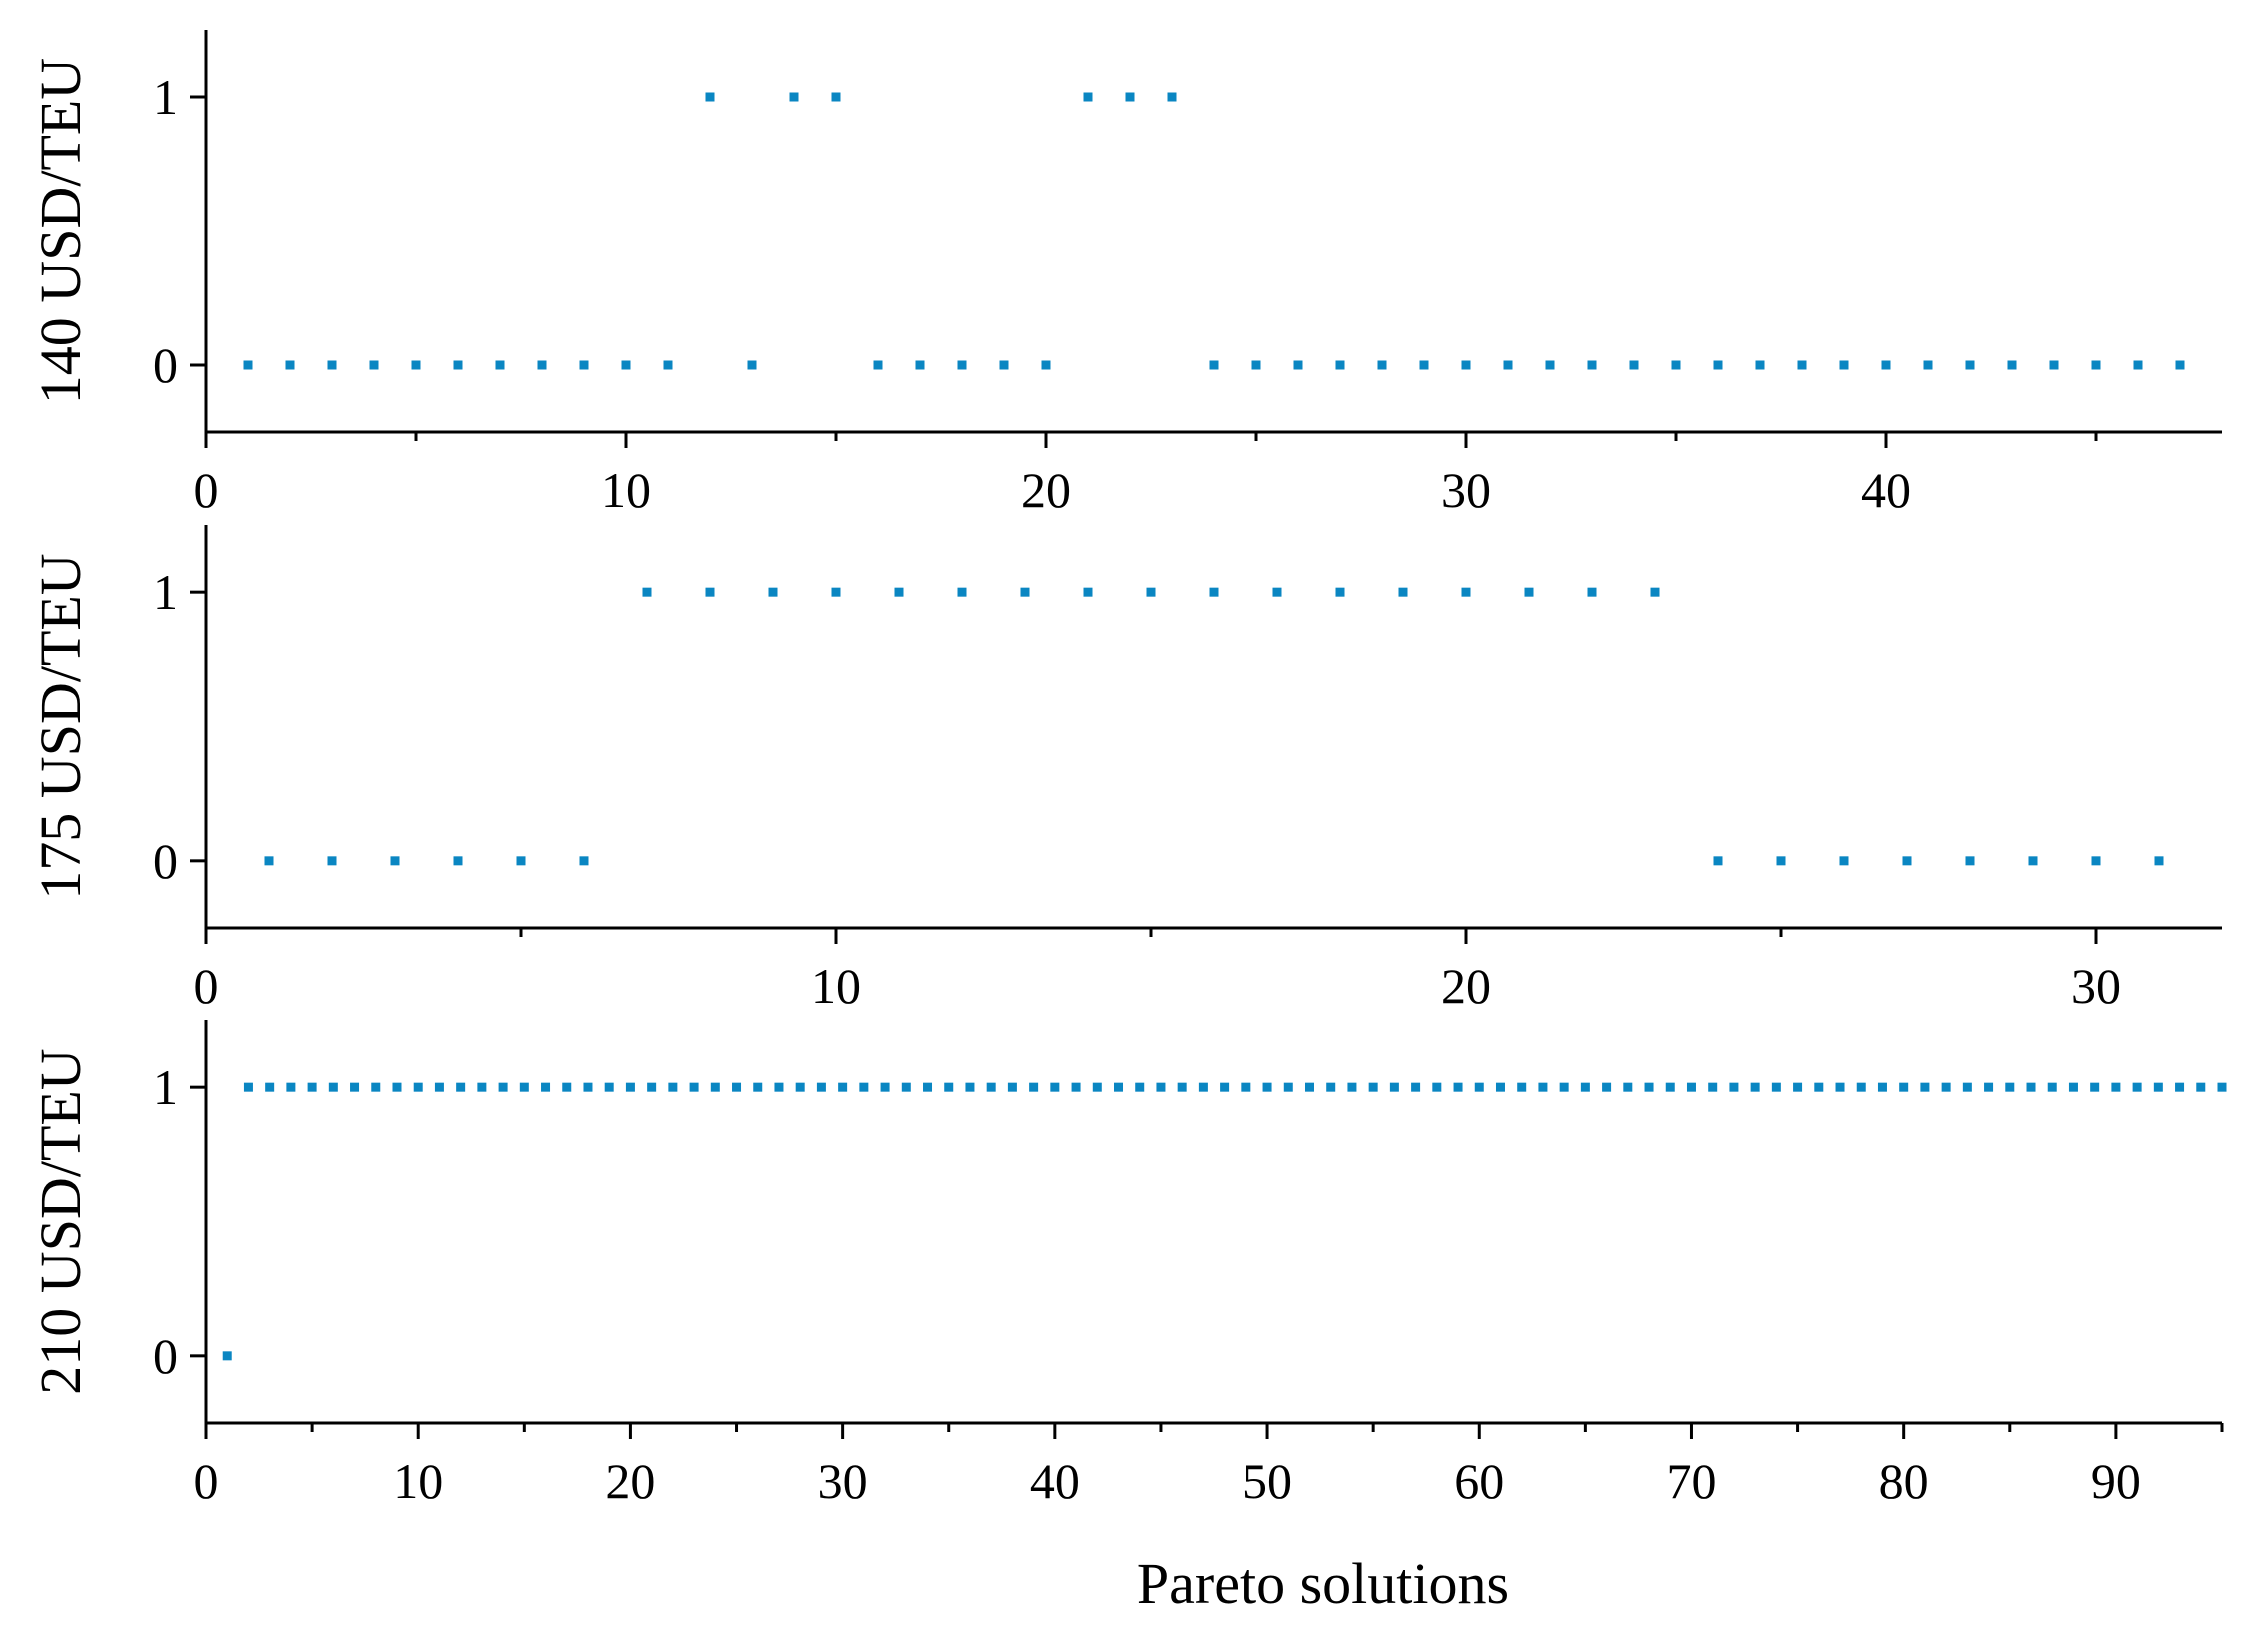 This screenshot has width=2248, height=1636. Describe the element at coordinates (836, 986) in the screenshot. I see `panel-2-x-tick-label: 10` at that location.